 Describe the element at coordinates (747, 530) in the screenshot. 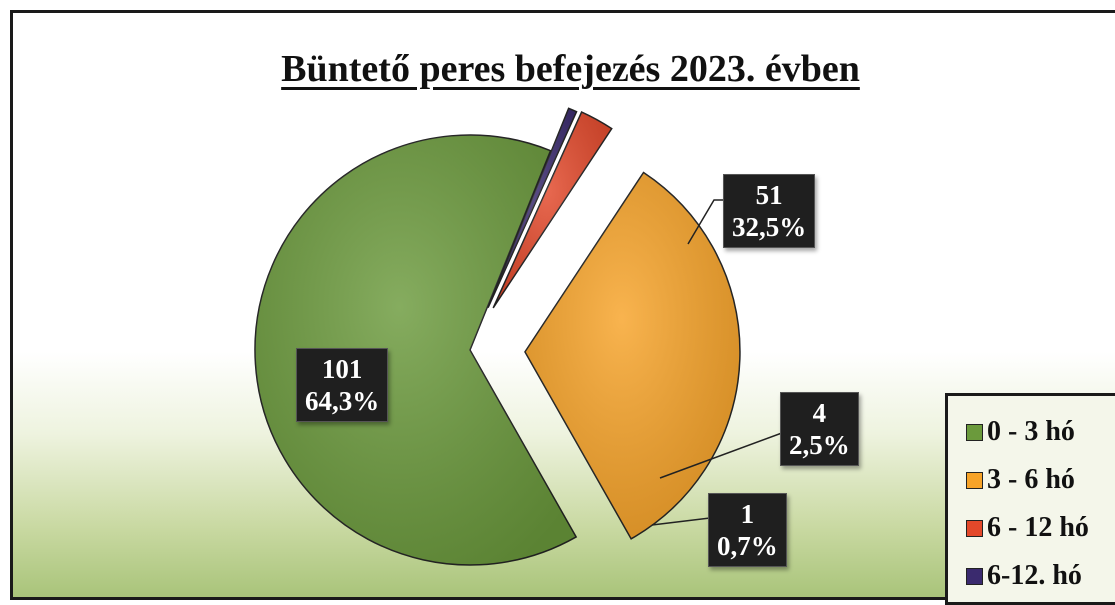

I see `slice-label-6-12-ho-alt: 1 0,7%` at that location.